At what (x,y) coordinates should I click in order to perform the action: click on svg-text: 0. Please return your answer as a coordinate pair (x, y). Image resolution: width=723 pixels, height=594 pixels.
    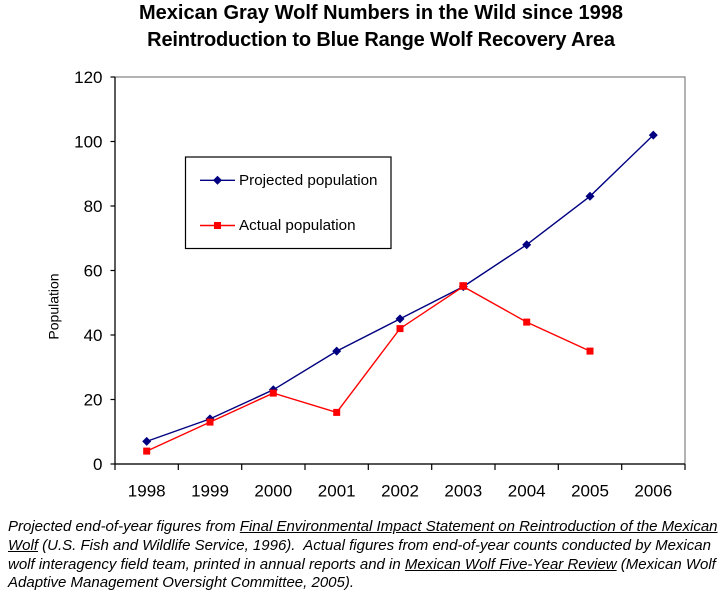
    Looking at the image, I should click on (97, 464).